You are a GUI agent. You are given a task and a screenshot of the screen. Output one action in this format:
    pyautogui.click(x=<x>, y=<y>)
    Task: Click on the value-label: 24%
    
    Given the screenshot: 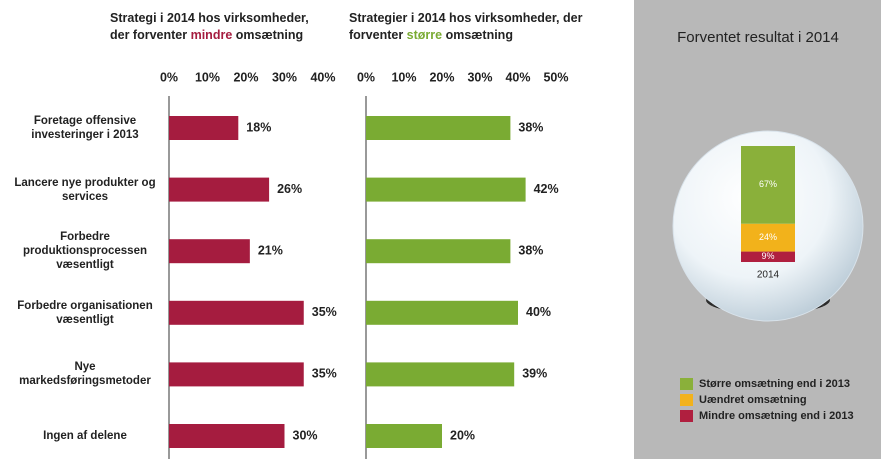 What is the action you would take?
    pyautogui.click(x=768, y=237)
    